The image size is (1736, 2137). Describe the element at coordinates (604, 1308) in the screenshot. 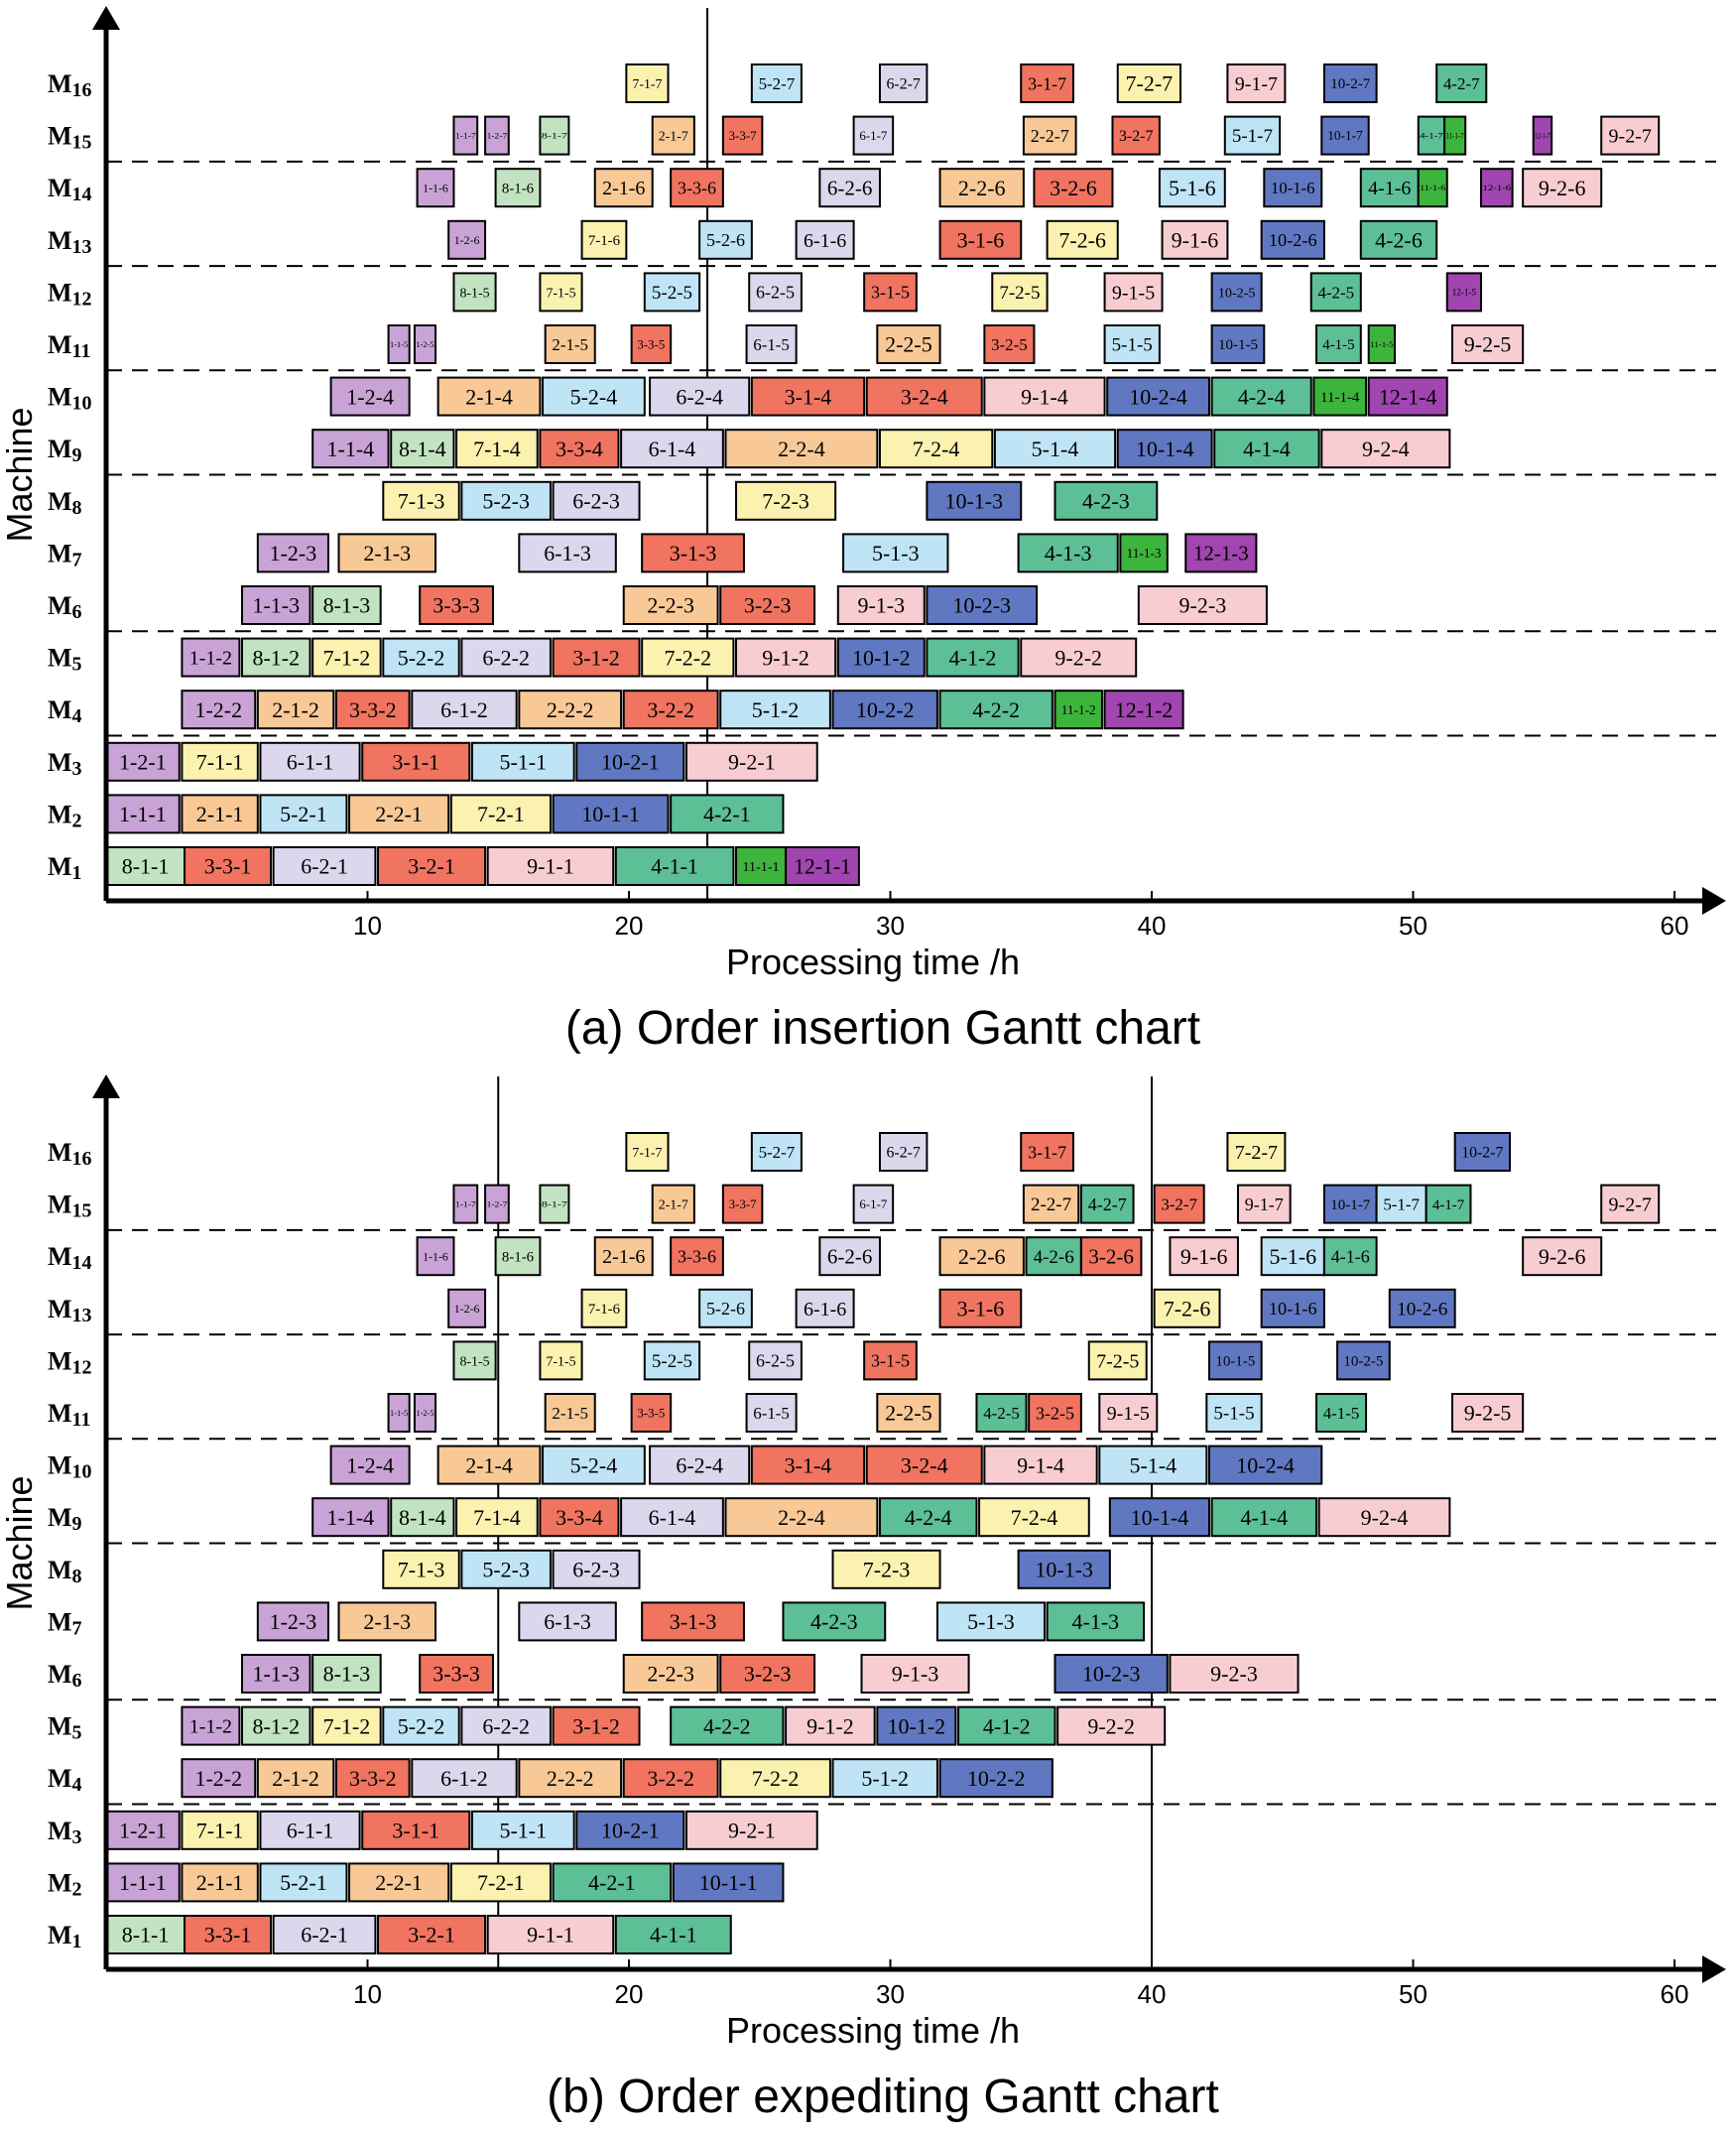

I see `task-bar: 7-1-6` at that location.